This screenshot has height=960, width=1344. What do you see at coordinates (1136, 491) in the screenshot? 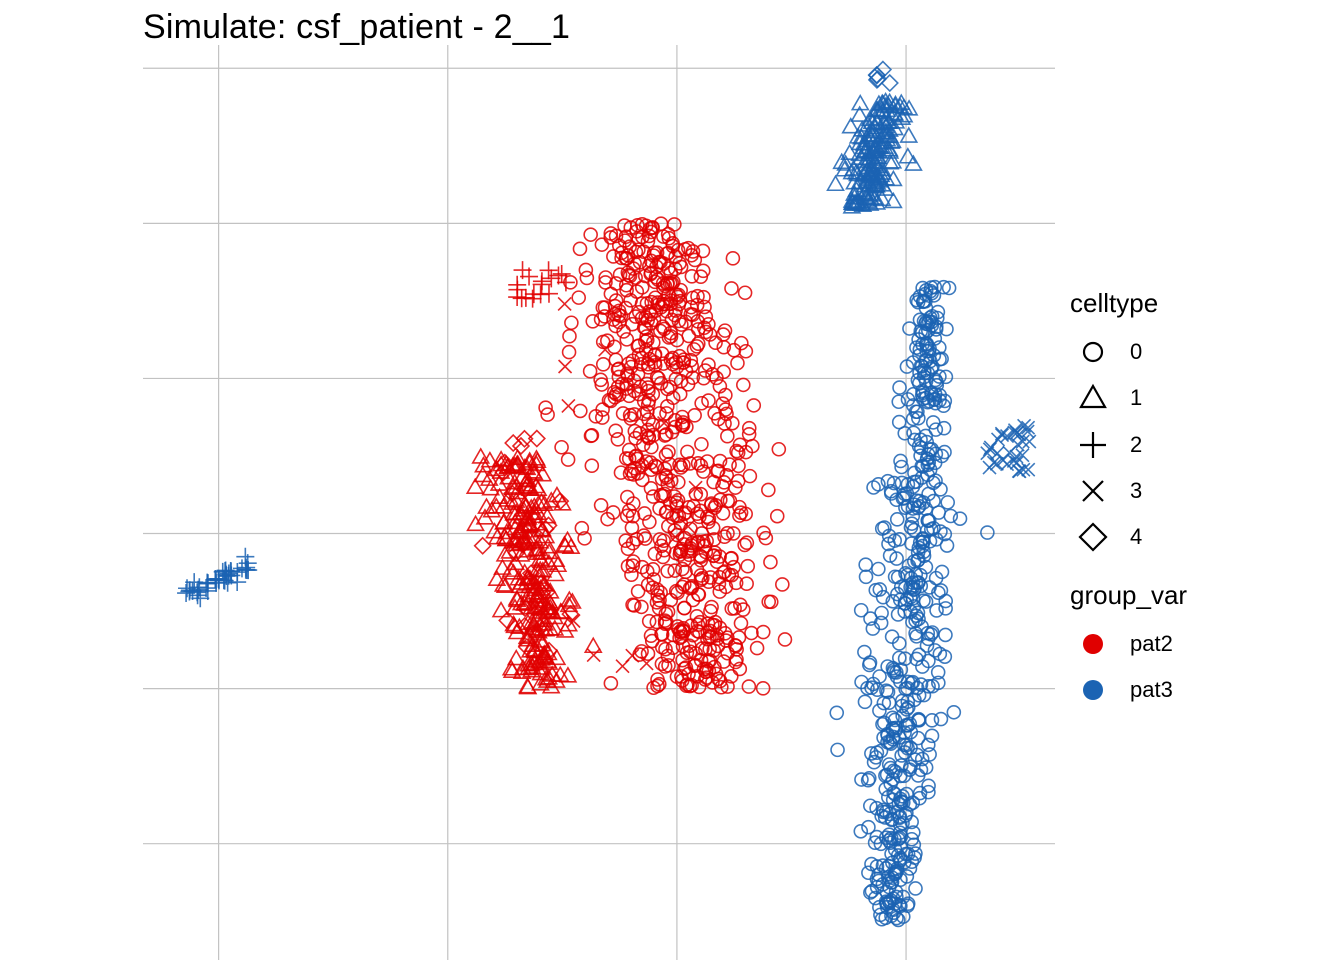
I see `legend-celltype-label: 3` at bounding box center [1136, 491].